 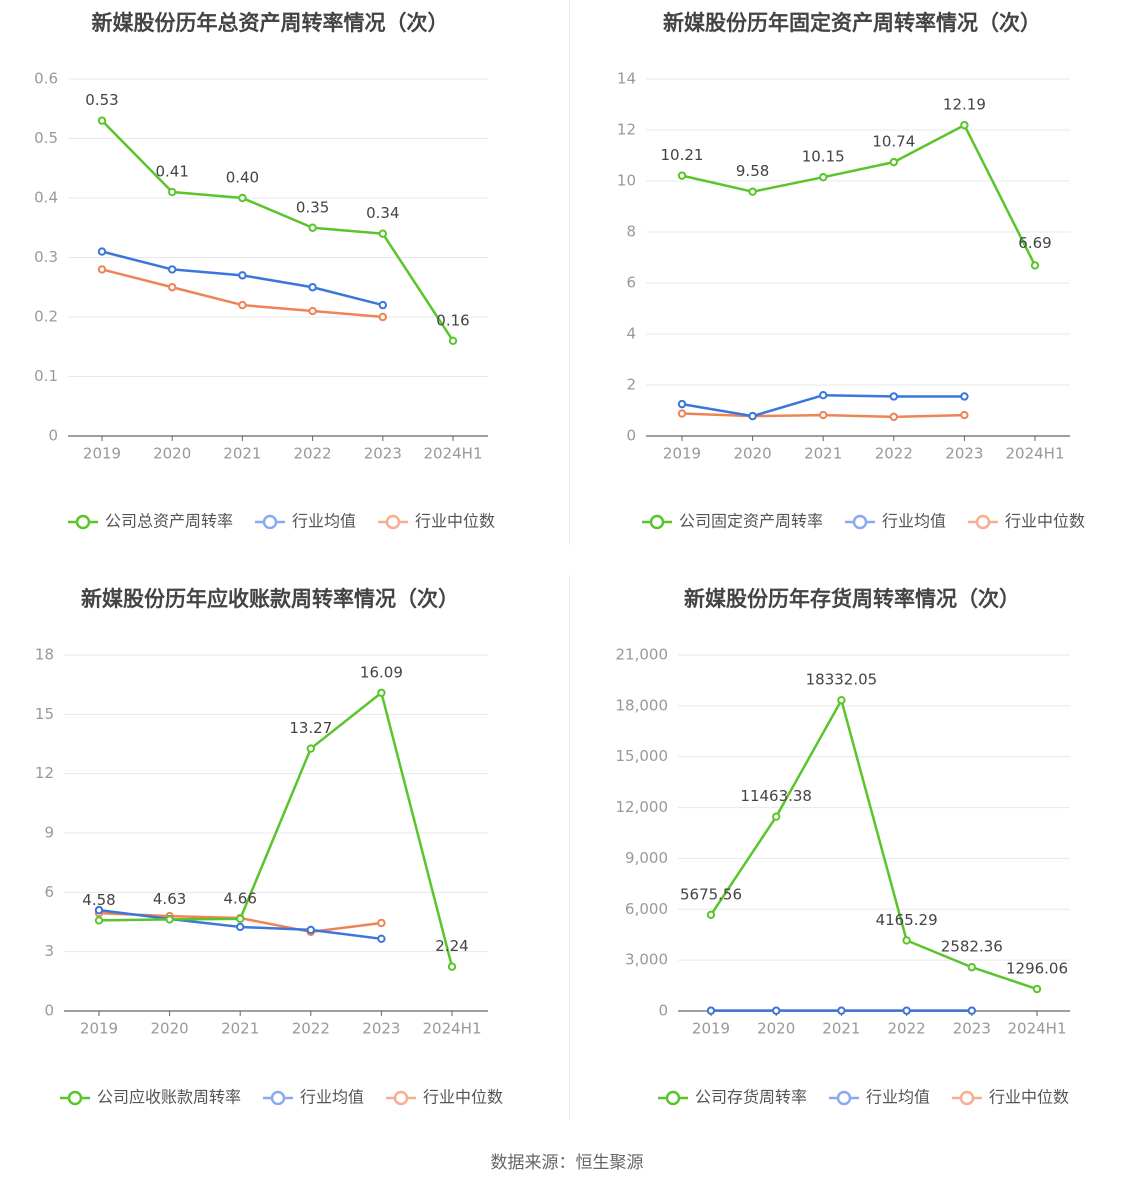 What do you see at coordinates (451, 946) in the screenshot?
I see `data-label: 2.24` at bounding box center [451, 946].